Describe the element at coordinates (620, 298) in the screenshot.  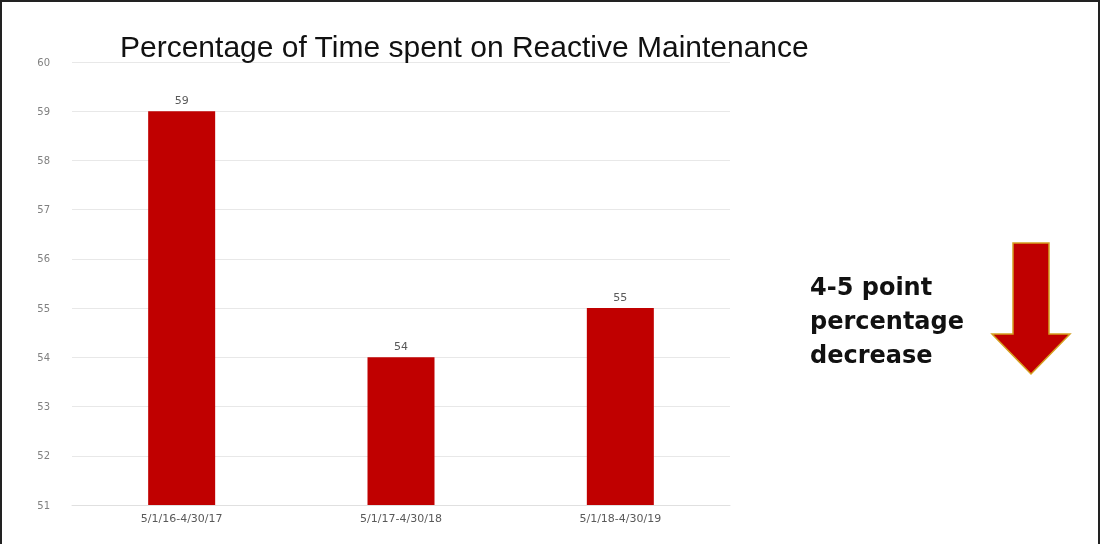
I see `data-label: 55` at that location.